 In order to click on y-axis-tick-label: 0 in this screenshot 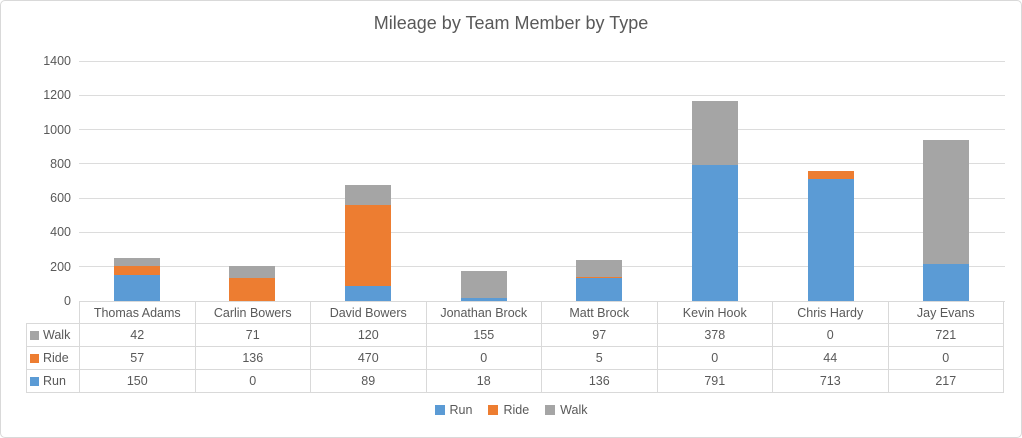, I will do `click(67, 301)`.